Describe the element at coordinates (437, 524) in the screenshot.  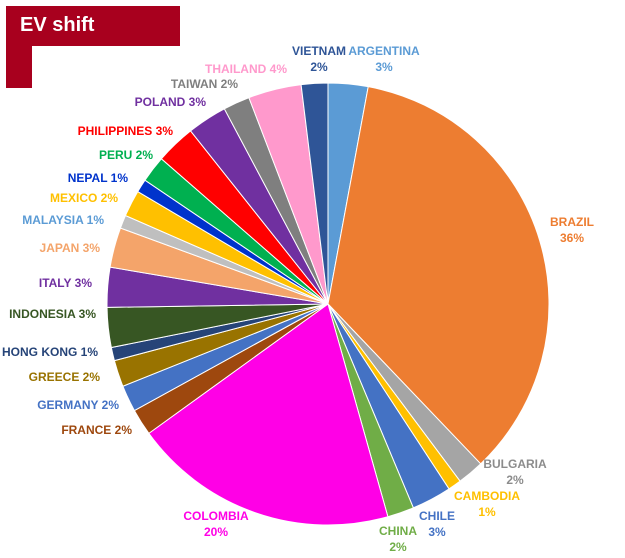
I see `pie-label-chile: CHILE 3%` at that location.